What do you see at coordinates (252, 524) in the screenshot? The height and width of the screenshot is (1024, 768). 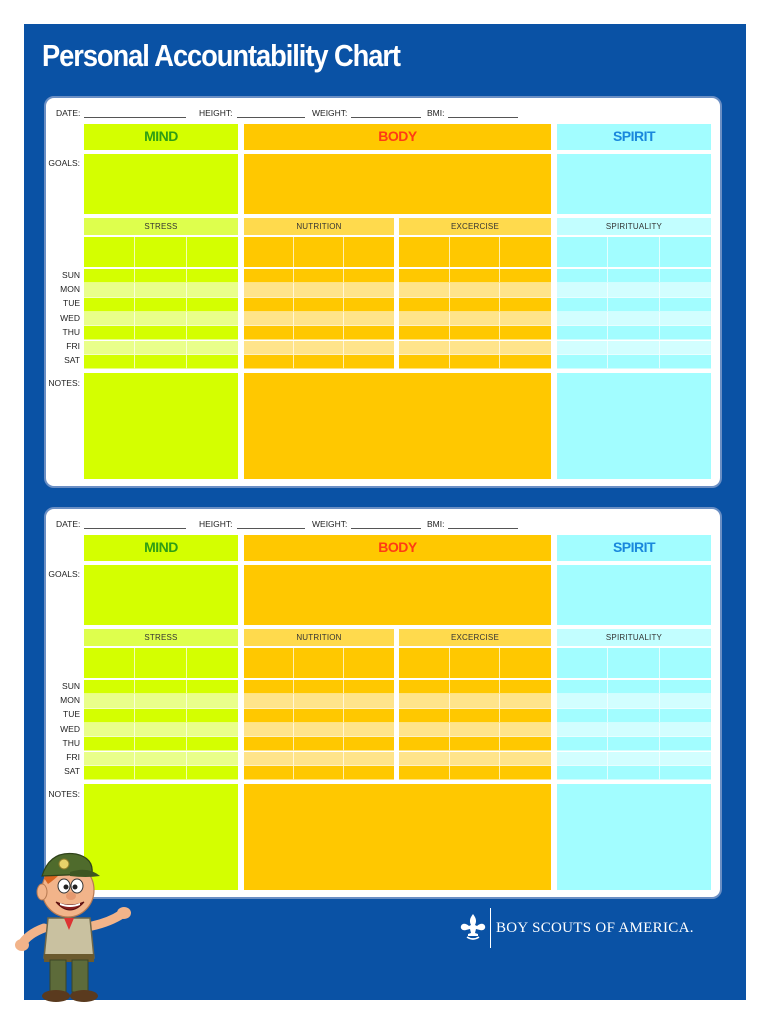 I see `height-field: HEIGHT:` at bounding box center [252, 524].